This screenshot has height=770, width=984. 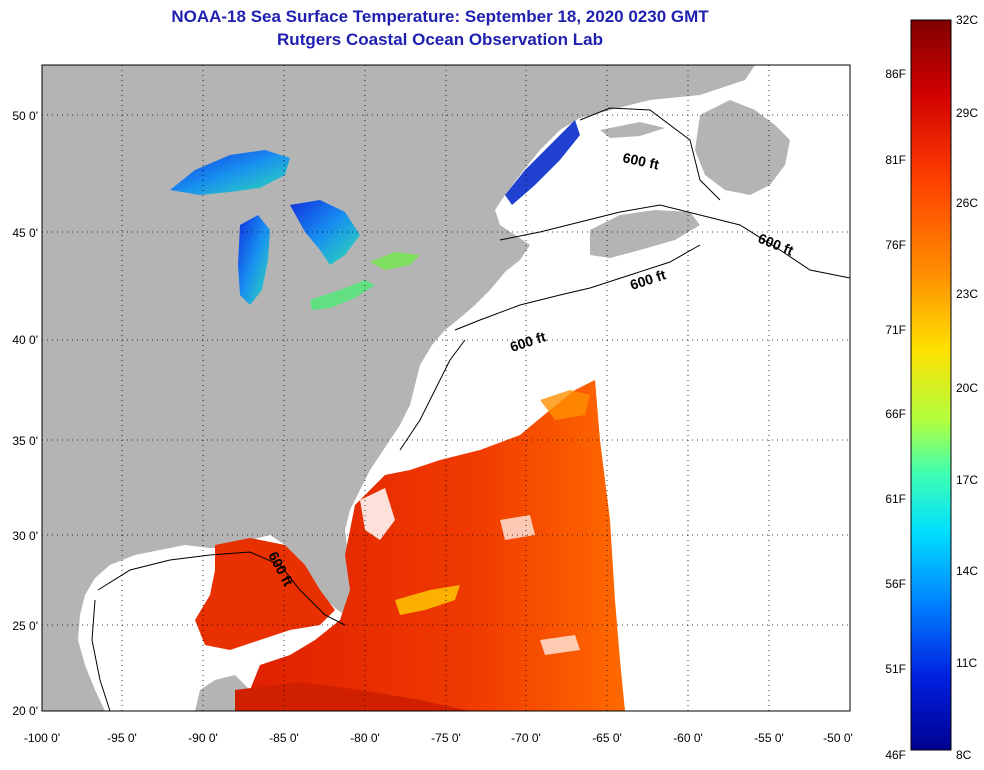 What do you see at coordinates (640, 160) in the screenshot?
I see `depth-label: 600 ft` at bounding box center [640, 160].